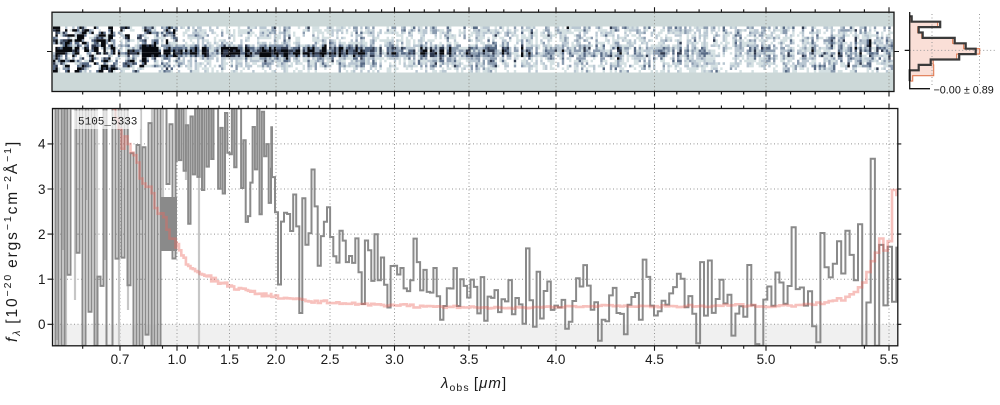  Describe the element at coordinates (12, 241) in the screenshot. I see `svg-text: fλ [10−20 ergs−1cm−2Å−1]` at that location.